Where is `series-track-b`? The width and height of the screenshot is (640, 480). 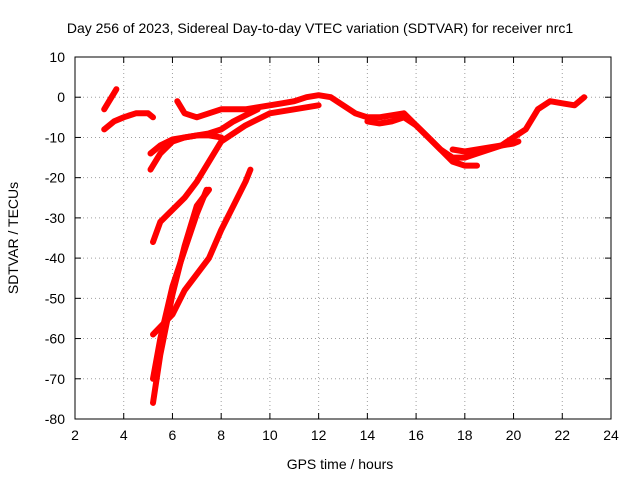 series-track-b is located at coordinates (128, 121).